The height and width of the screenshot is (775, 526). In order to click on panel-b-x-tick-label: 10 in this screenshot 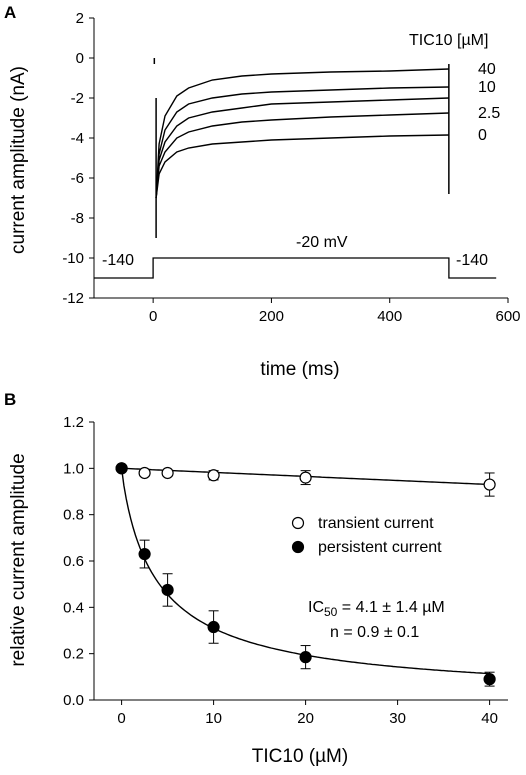, I will do `click(213, 718)`.